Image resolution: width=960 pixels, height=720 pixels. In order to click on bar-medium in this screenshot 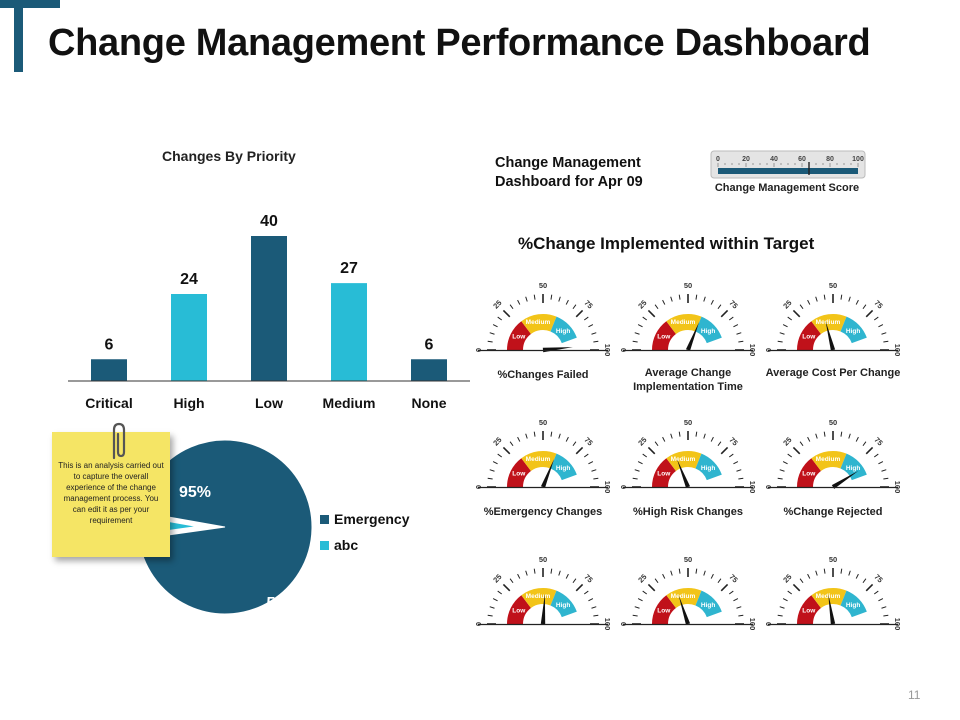, I will do `click(349, 332)`.